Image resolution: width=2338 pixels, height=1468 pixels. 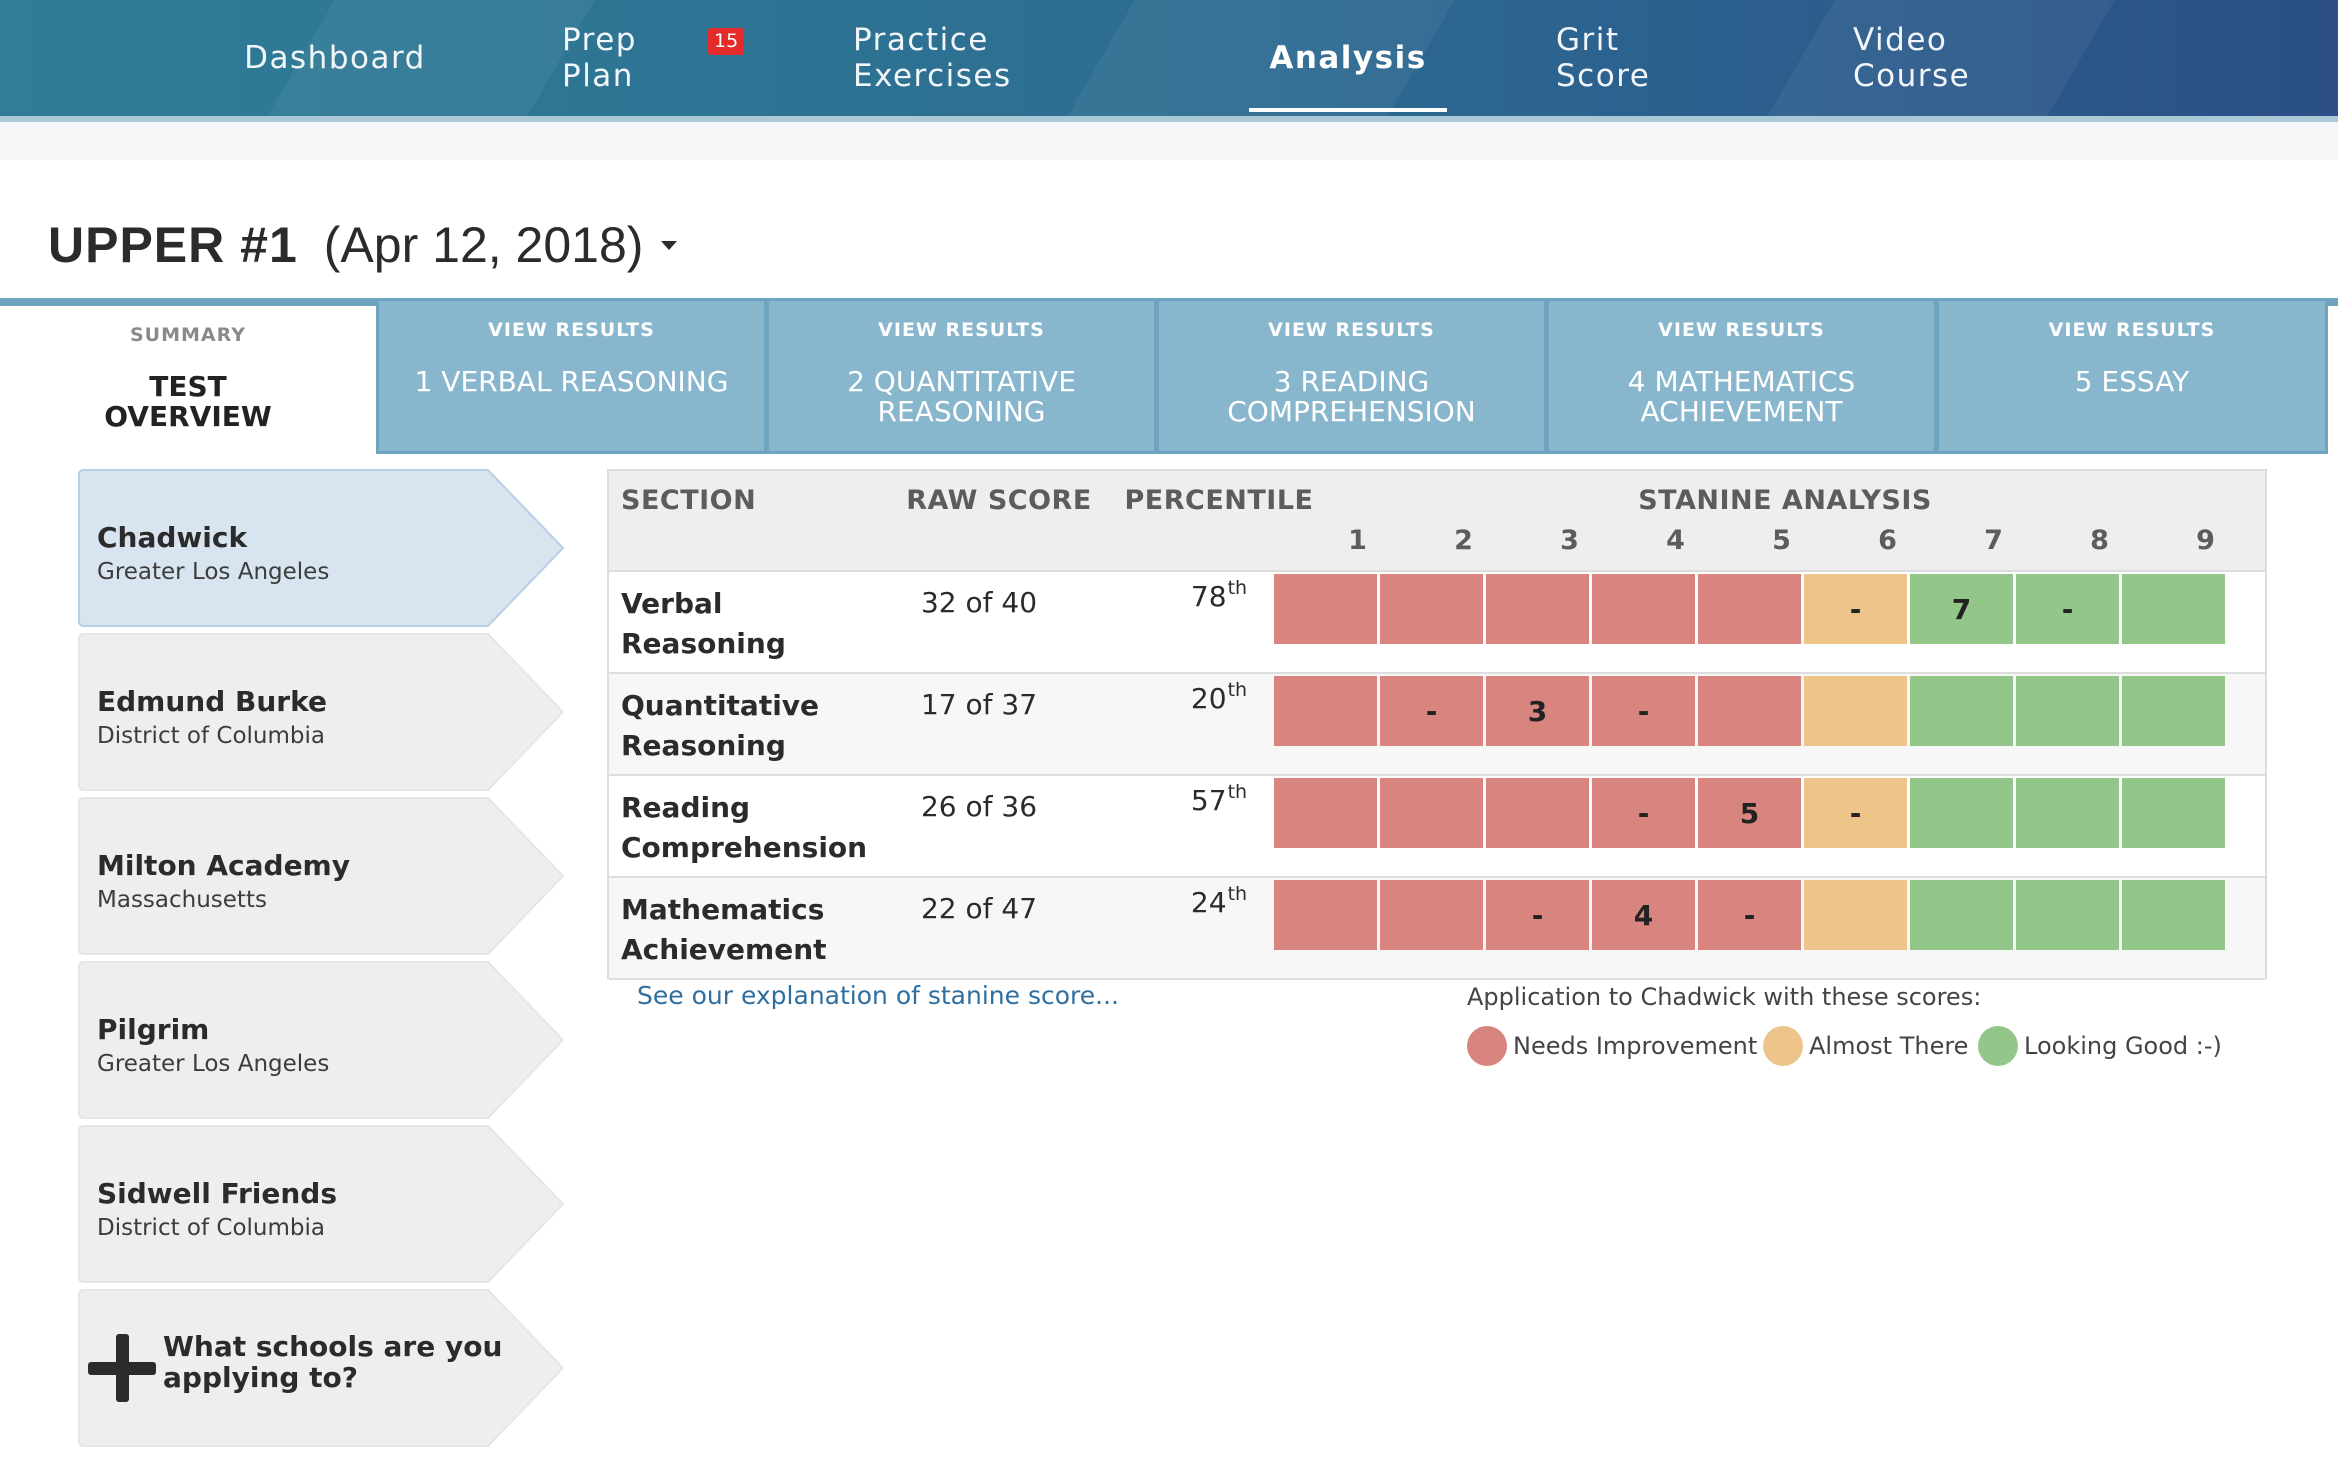 I want to click on school-name: Chadwick, so click(x=172, y=537).